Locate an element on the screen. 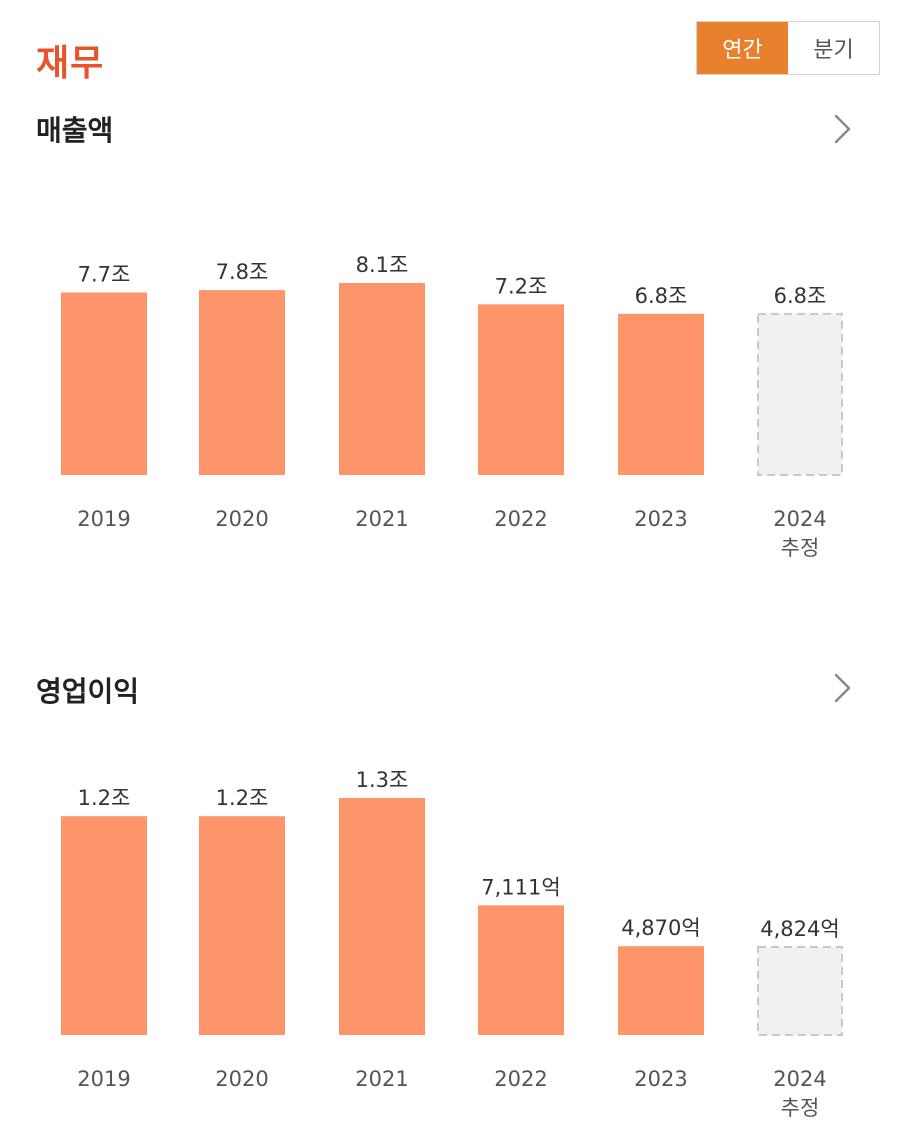 This screenshot has height=1125, width=900. value-label-2024: 6.8조 is located at coordinates (800, 296).